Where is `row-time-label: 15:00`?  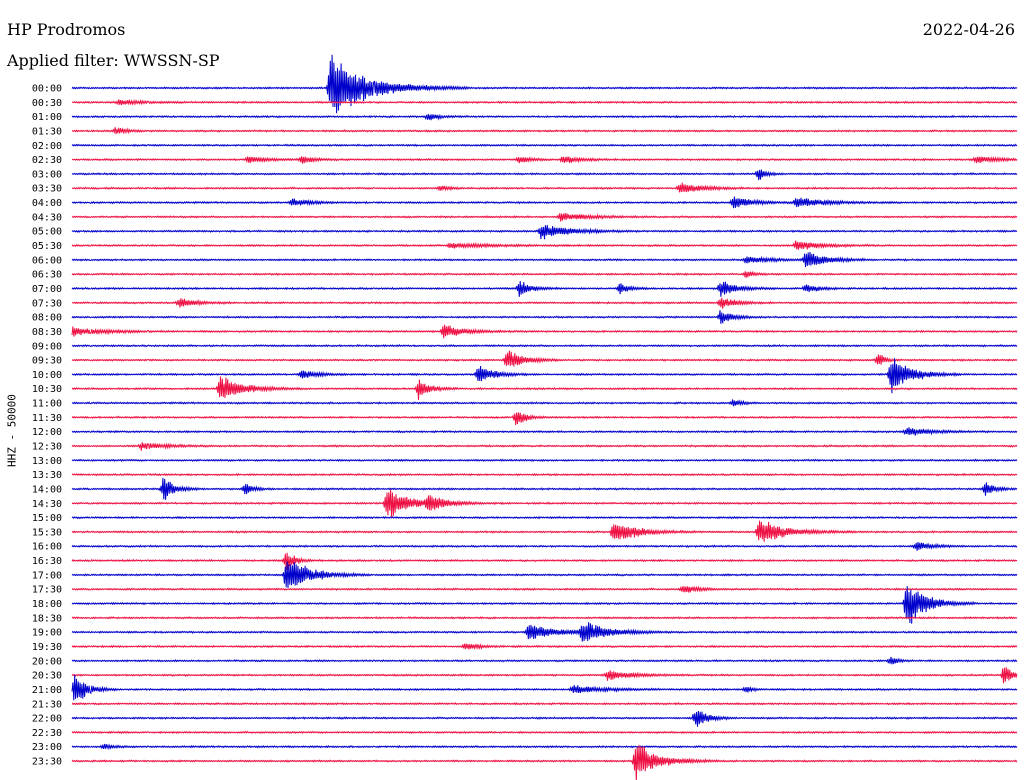 row-time-label: 15:00 is located at coordinates (47, 518).